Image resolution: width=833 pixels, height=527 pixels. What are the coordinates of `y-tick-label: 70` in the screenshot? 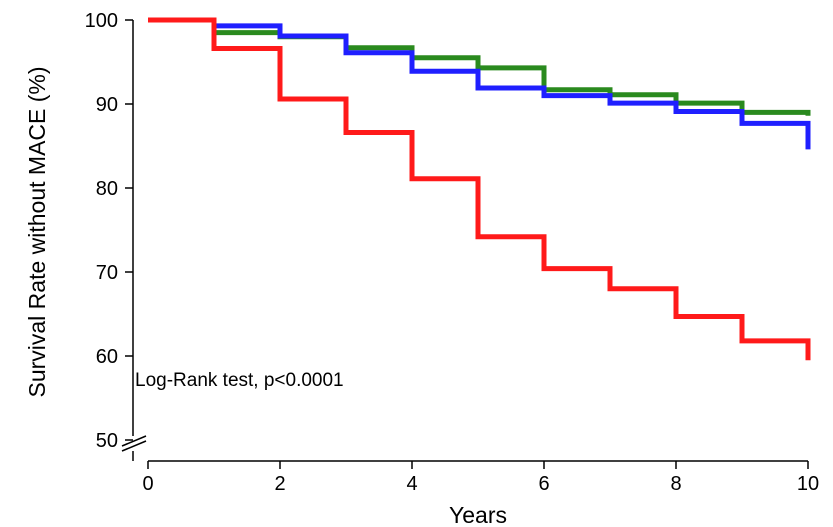 It's located at (107, 273).